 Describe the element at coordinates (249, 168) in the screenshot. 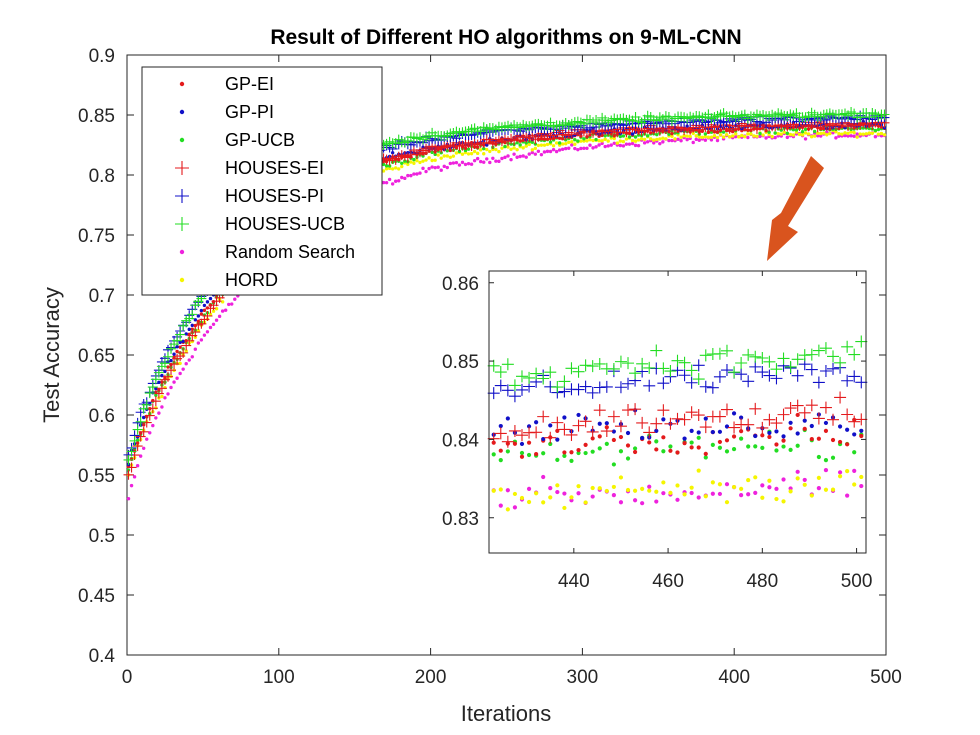

I see `legend-item-houses-ei: HOUSES-EI` at that location.